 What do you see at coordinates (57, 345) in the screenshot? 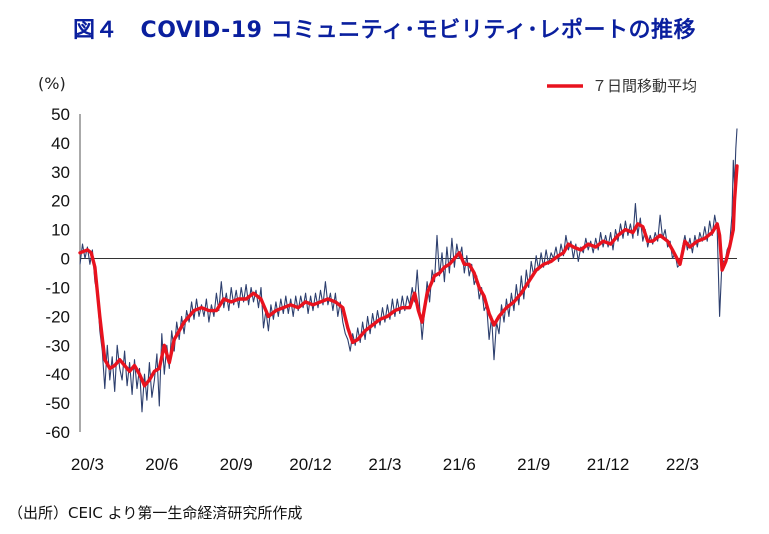
I see `y-tick-label: -30` at bounding box center [57, 345].